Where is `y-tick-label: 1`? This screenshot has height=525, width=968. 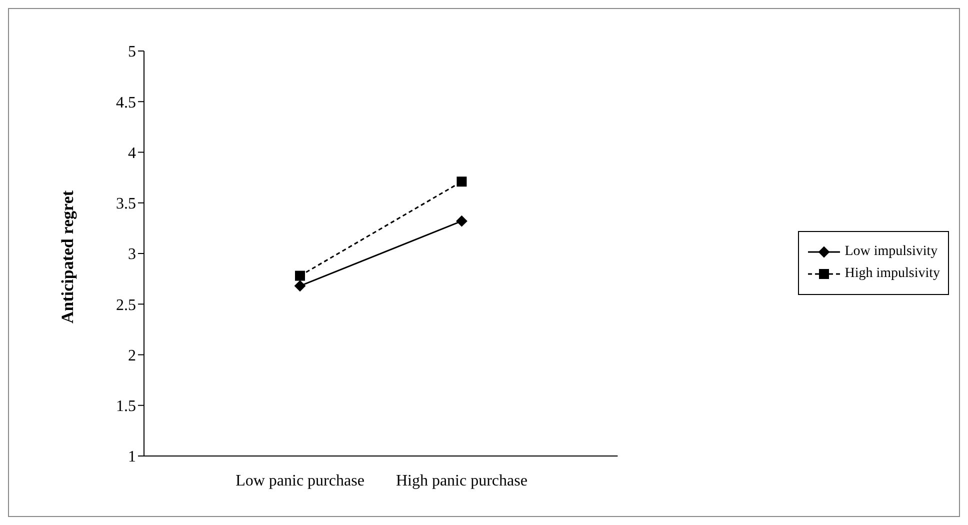
y-tick-label: 1 is located at coordinates (132, 457).